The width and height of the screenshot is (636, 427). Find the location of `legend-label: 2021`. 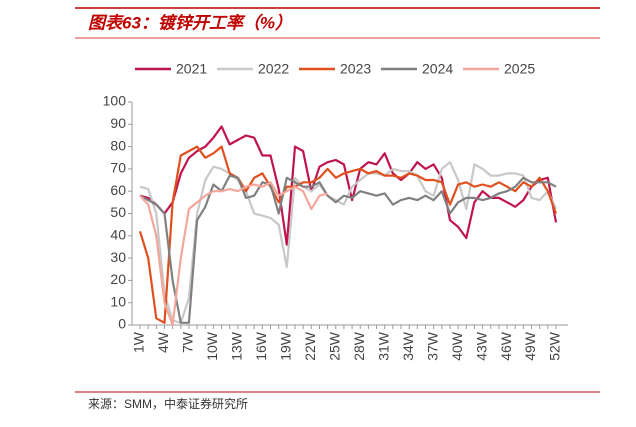

legend-label: 2021 is located at coordinates (191, 69).